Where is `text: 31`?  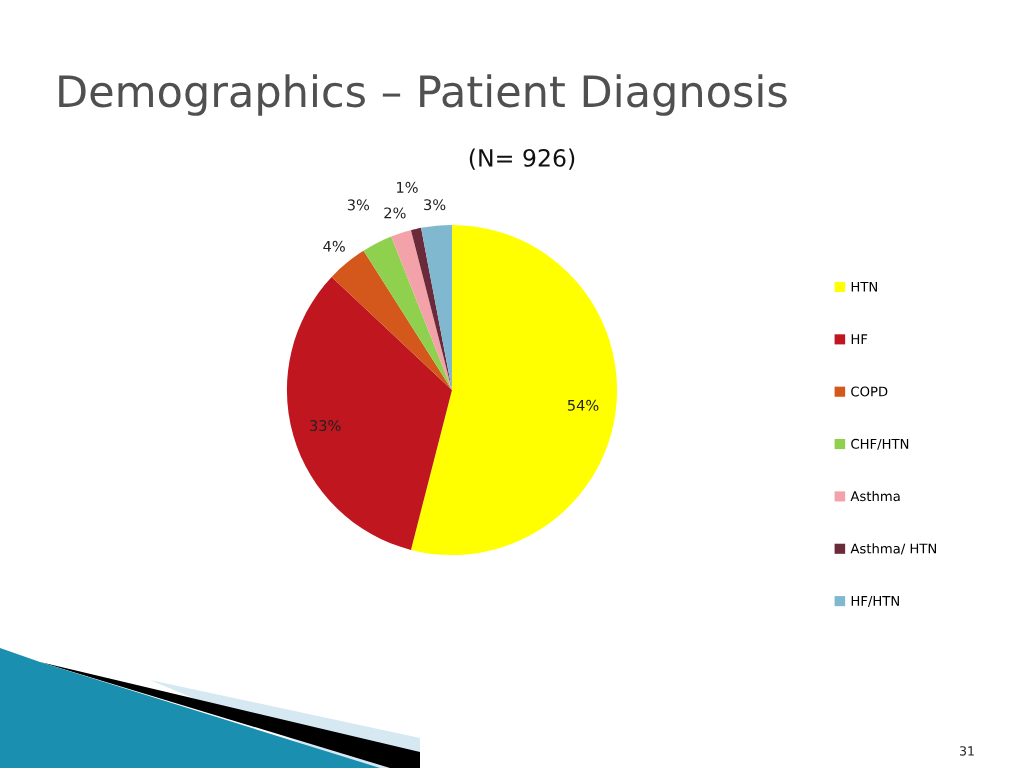 text: 31 is located at coordinates (967, 751).